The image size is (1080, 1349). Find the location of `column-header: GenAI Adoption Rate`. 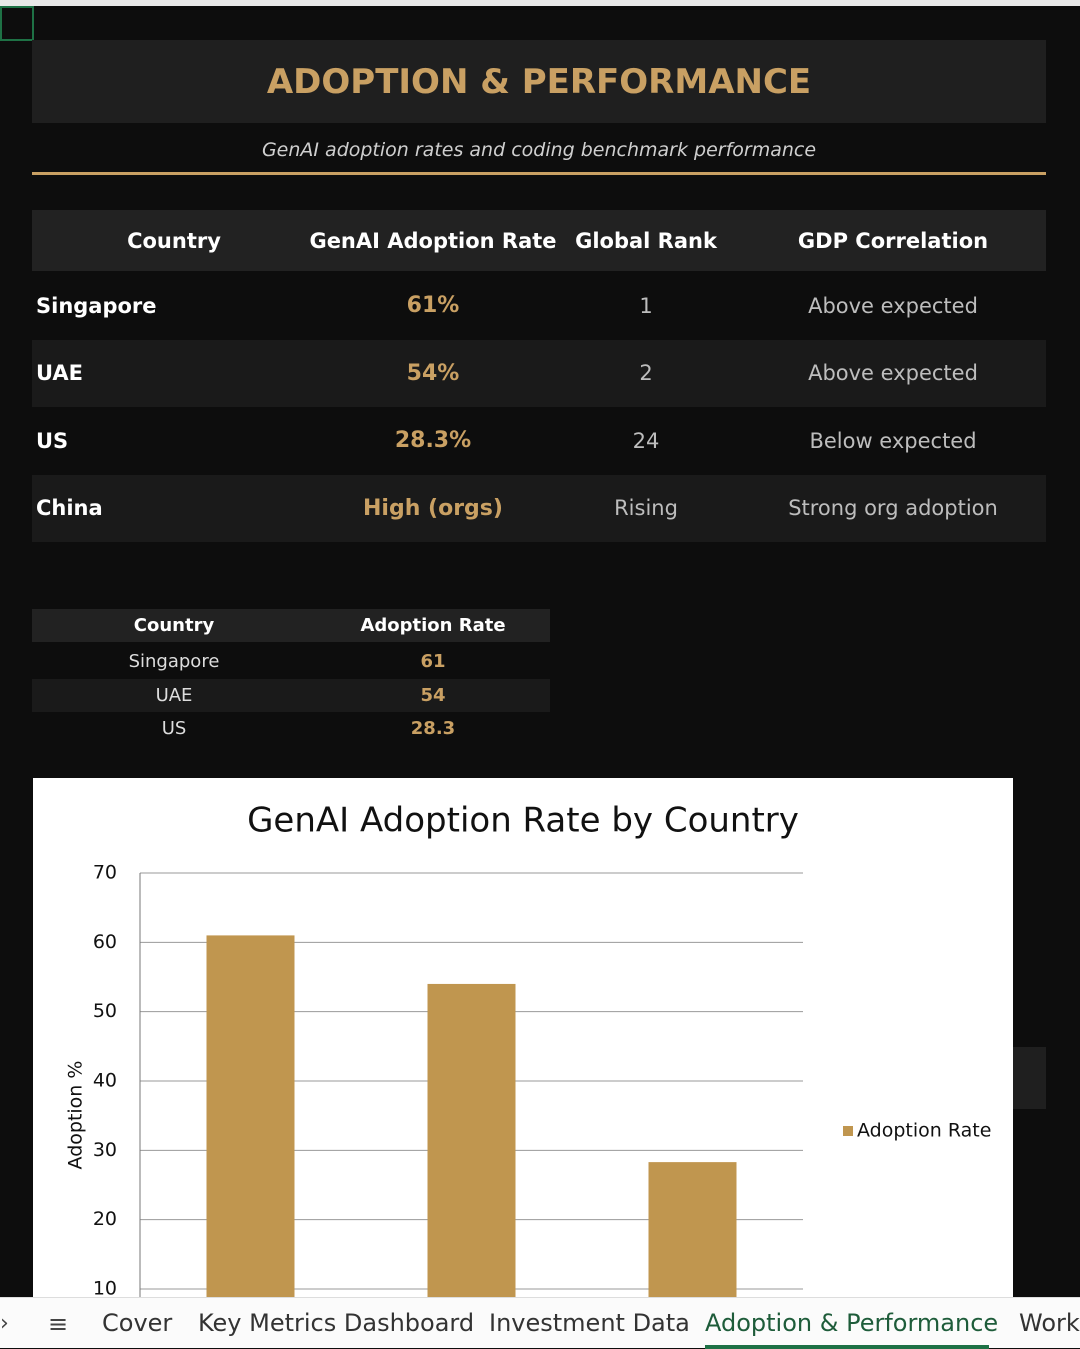

column-header: GenAI Adoption Rate is located at coordinates (433, 240).